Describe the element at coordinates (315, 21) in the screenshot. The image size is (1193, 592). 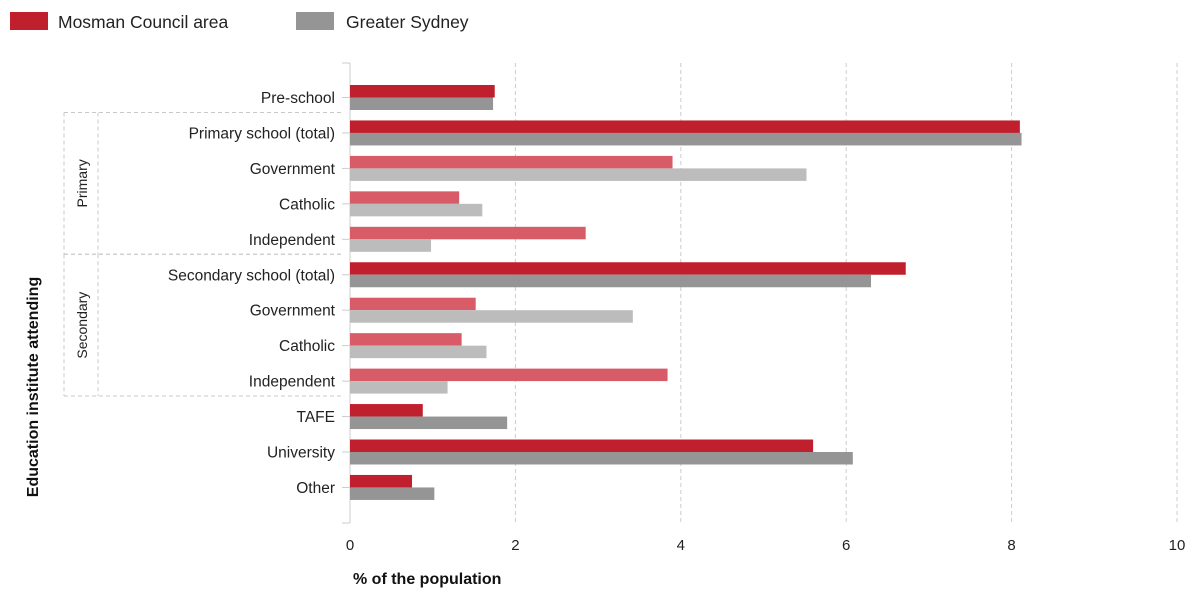
I see `legend-swatch-greater-sydney` at that location.